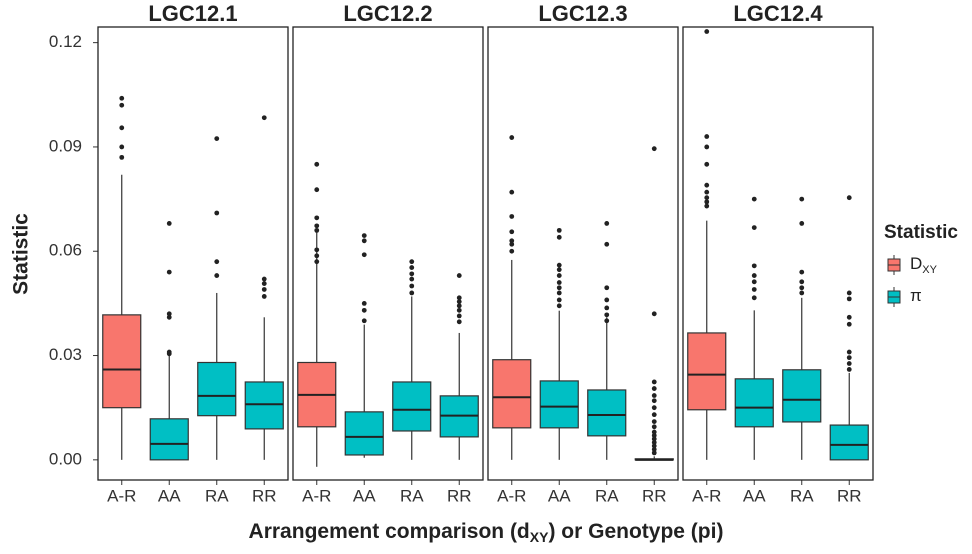 The image size is (972, 554). I want to click on y-tick-label: 0.03, so click(65, 354).